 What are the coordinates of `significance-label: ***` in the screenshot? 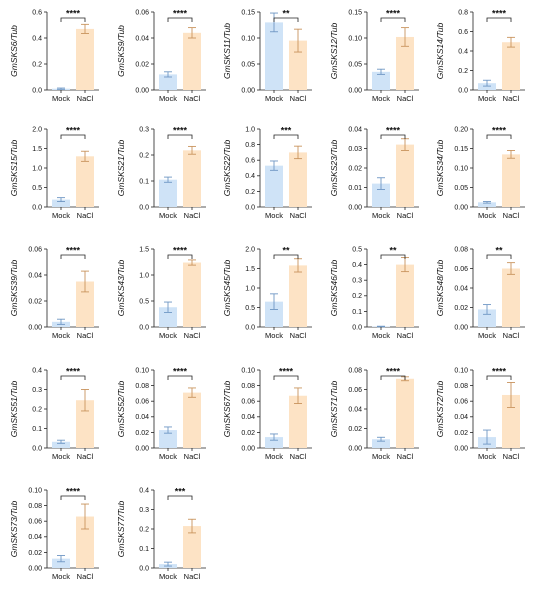 It's located at (180, 492).